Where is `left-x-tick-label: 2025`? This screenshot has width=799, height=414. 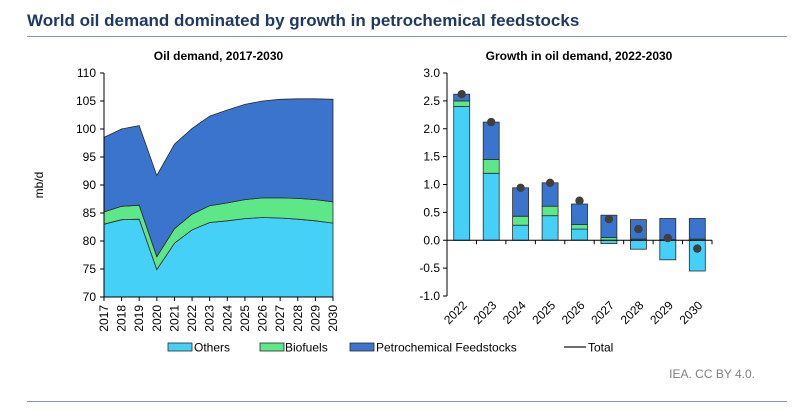
left-x-tick-label: 2025 is located at coordinates (245, 318).